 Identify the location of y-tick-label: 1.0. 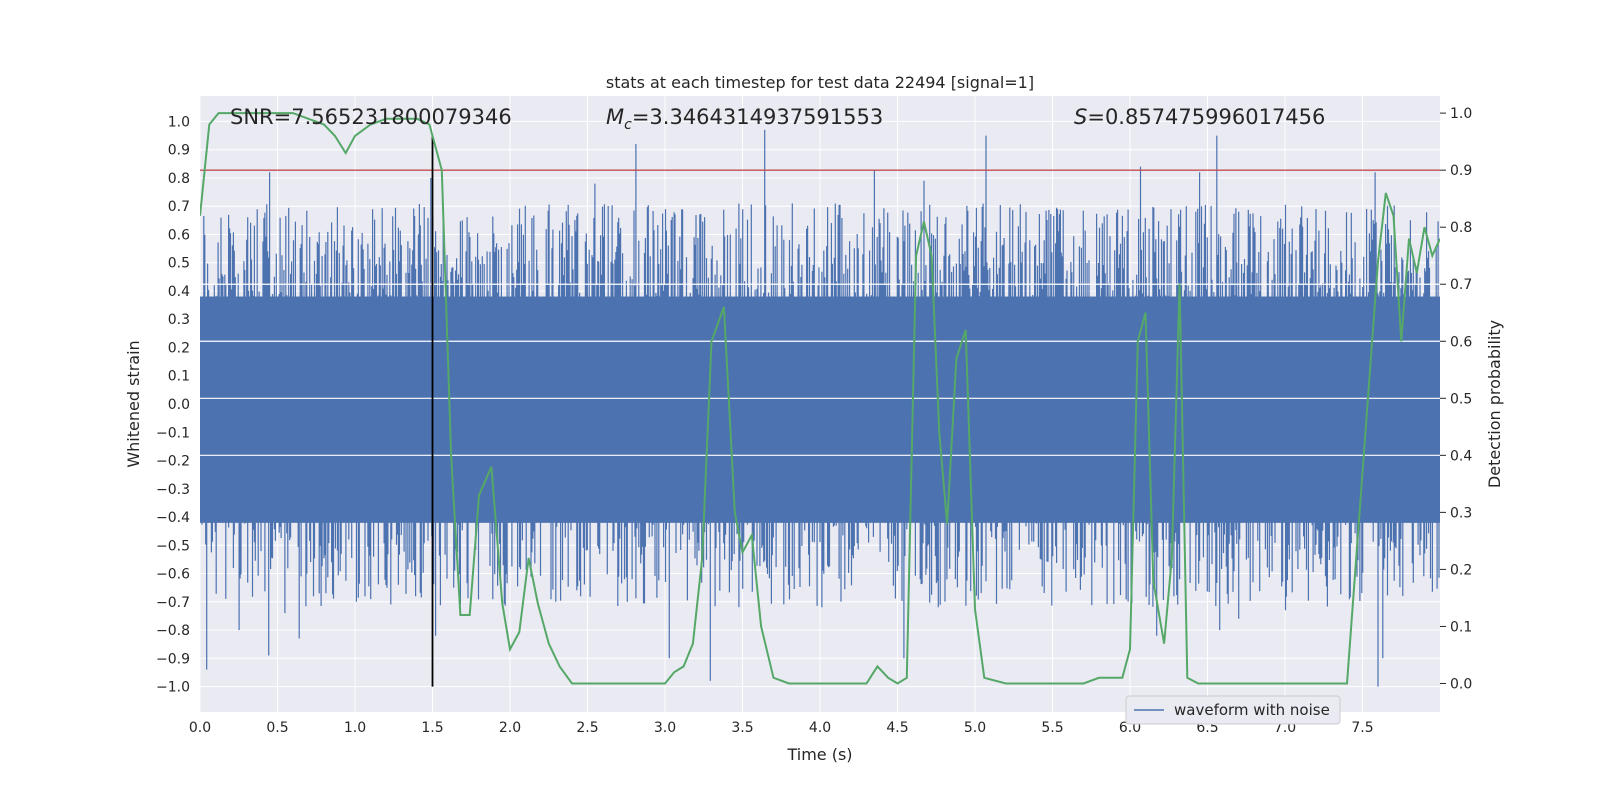
(179, 122).